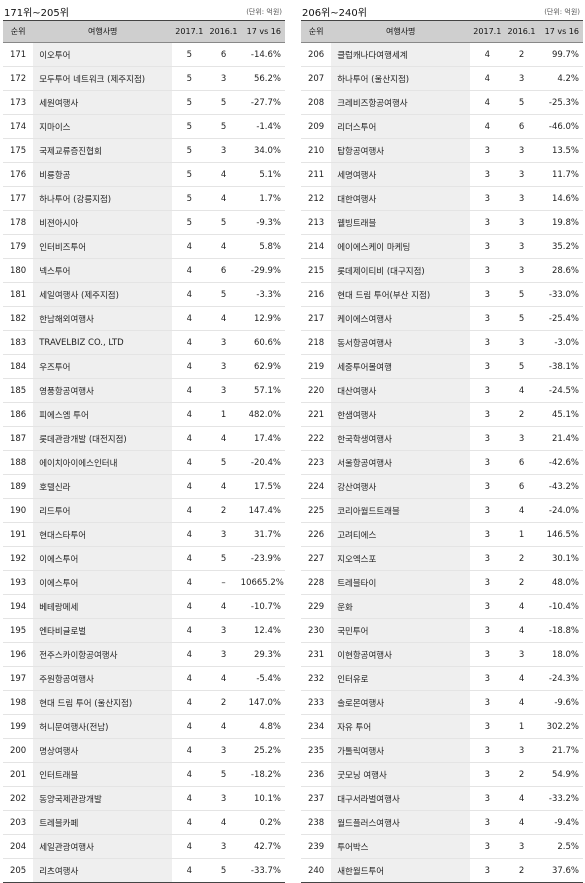 This screenshot has height=883, width=585. What do you see at coordinates (144, 126) in the screenshot?
I see `table-row: 174 지마이스 5 5 -1.4%` at bounding box center [144, 126].